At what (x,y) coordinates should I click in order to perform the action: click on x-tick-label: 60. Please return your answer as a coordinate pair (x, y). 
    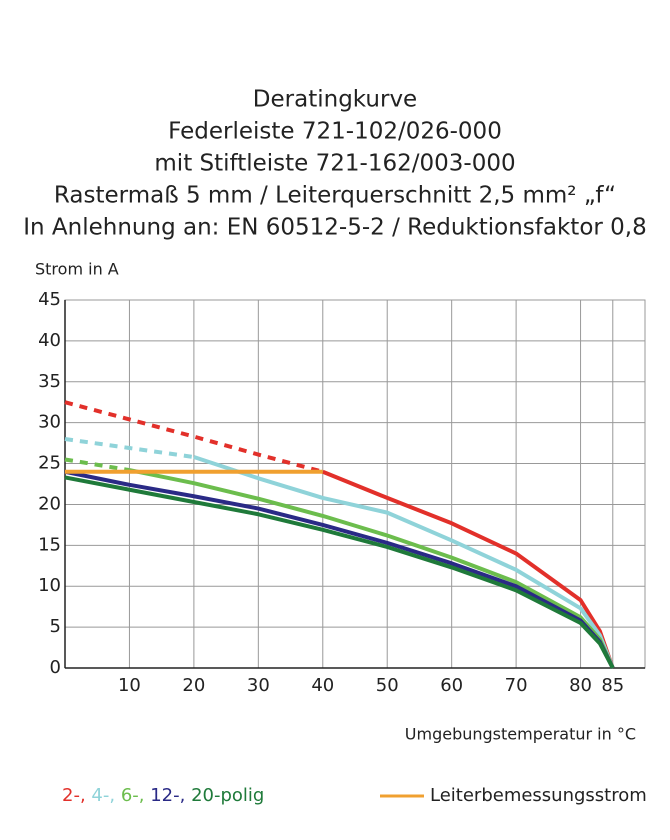
    Looking at the image, I should click on (451, 685).